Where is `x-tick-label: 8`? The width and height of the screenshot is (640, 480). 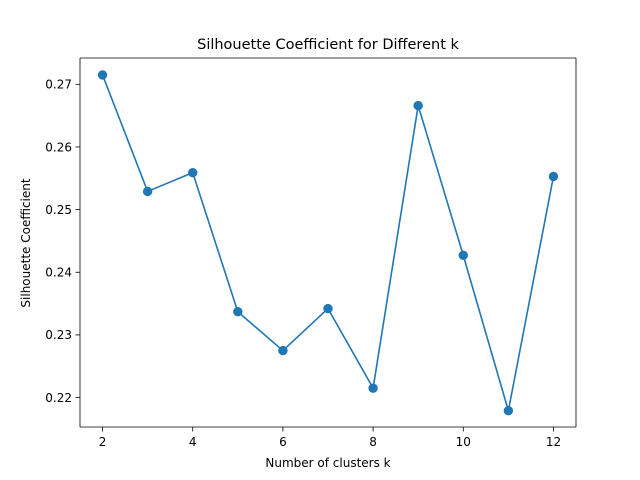
x-tick-label: 8 is located at coordinates (373, 442).